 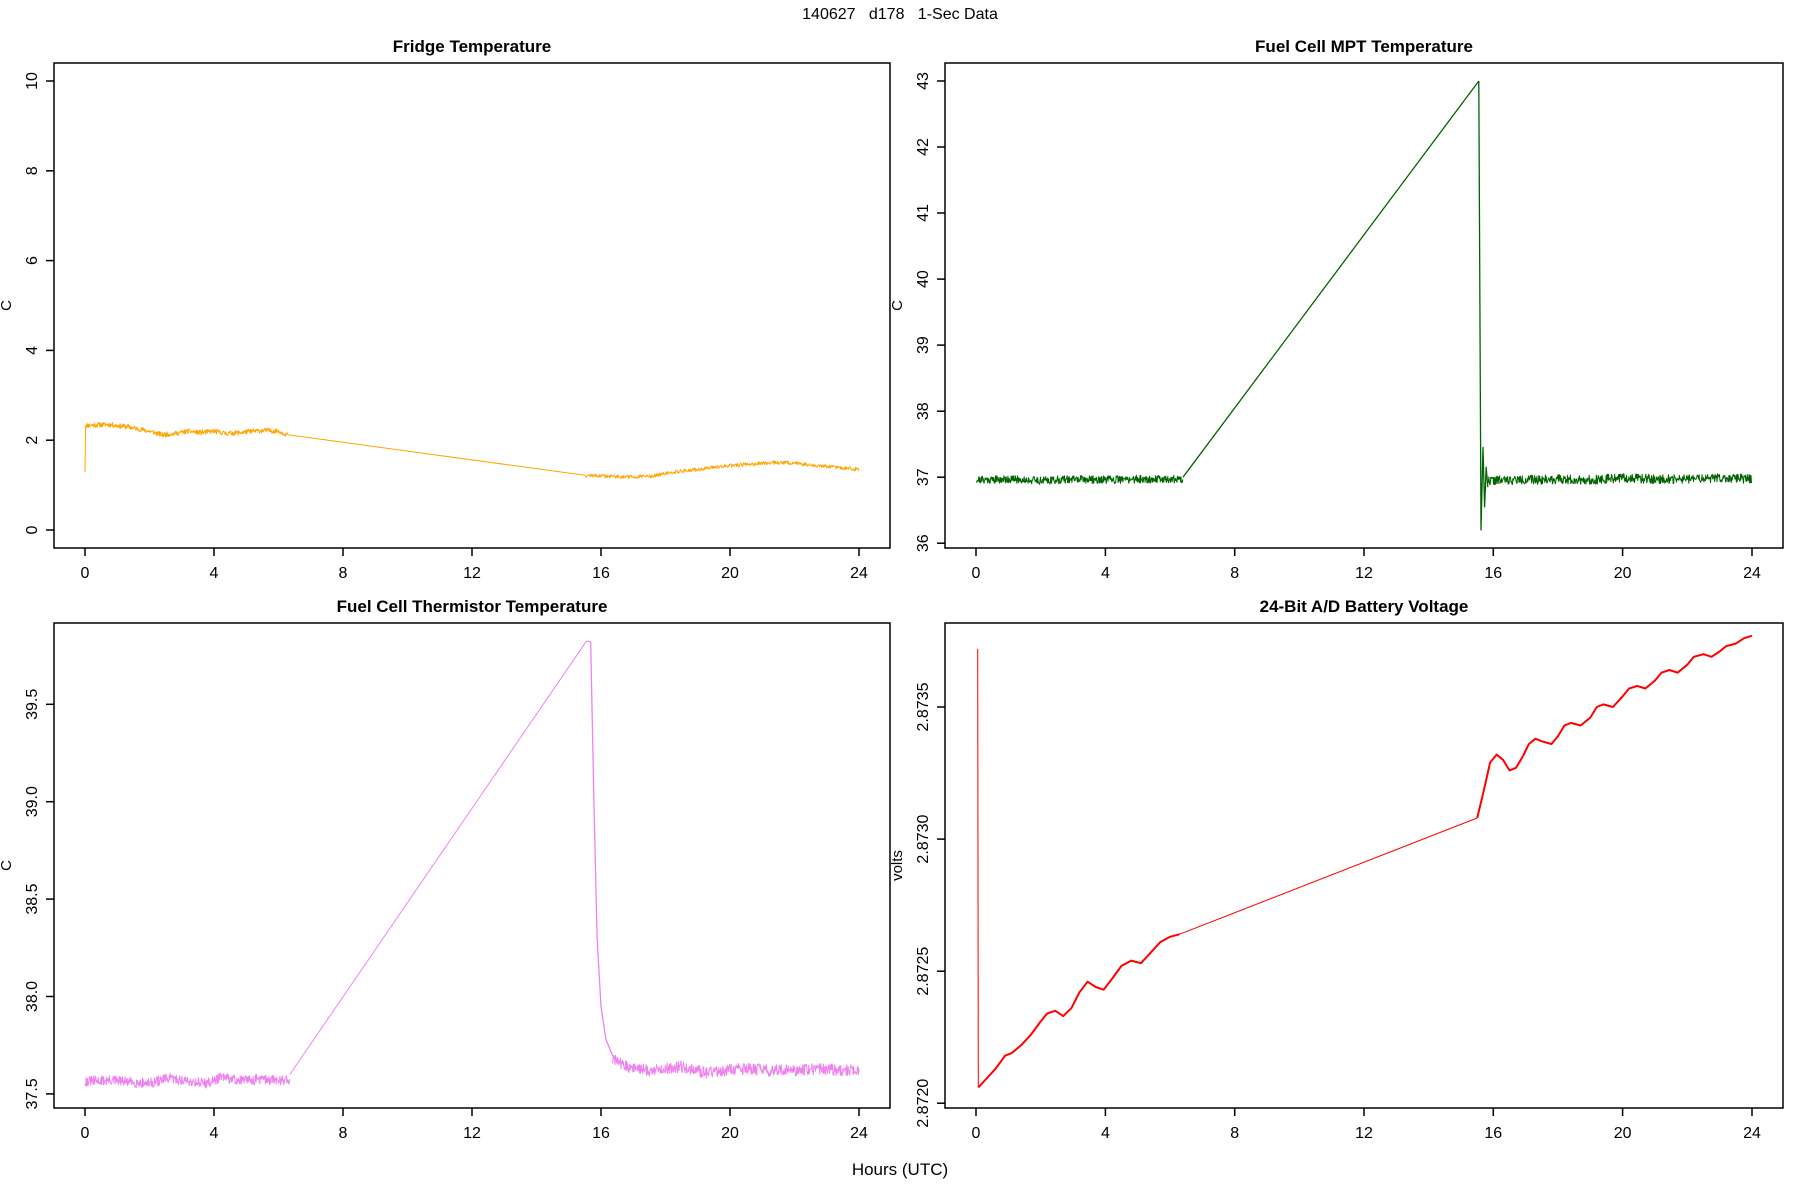 I want to click on y-tick-label: 39, so click(x=923, y=345).